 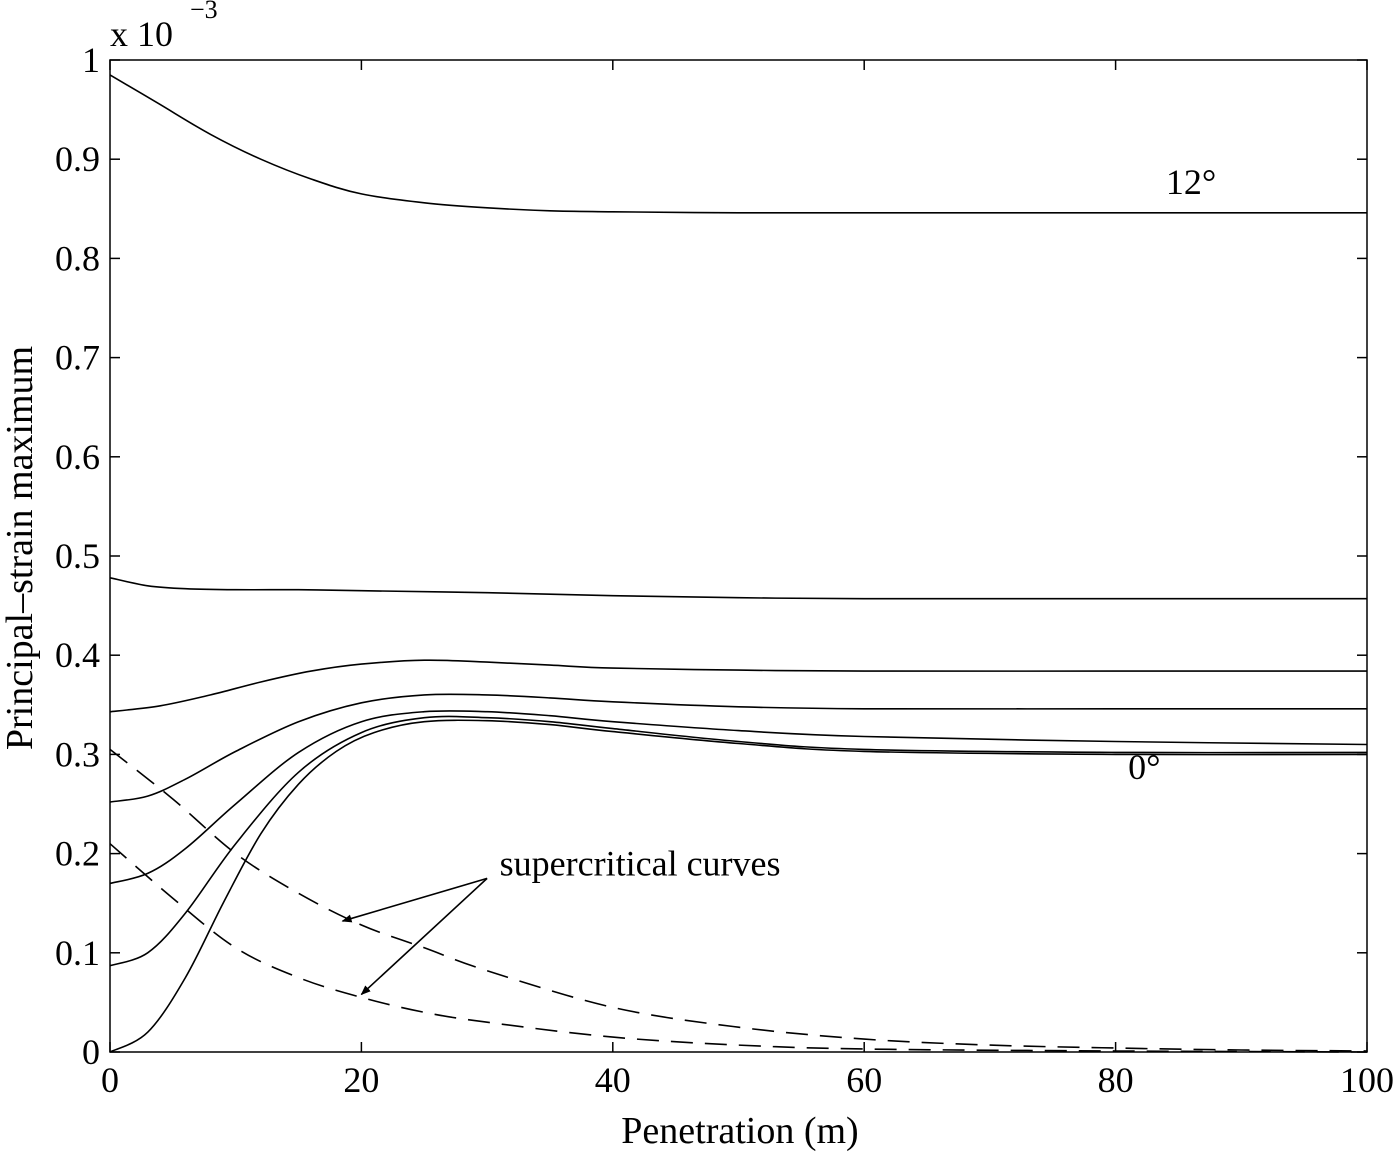 What do you see at coordinates (77, 854) in the screenshot?
I see `y-tick-label: 0.2` at bounding box center [77, 854].